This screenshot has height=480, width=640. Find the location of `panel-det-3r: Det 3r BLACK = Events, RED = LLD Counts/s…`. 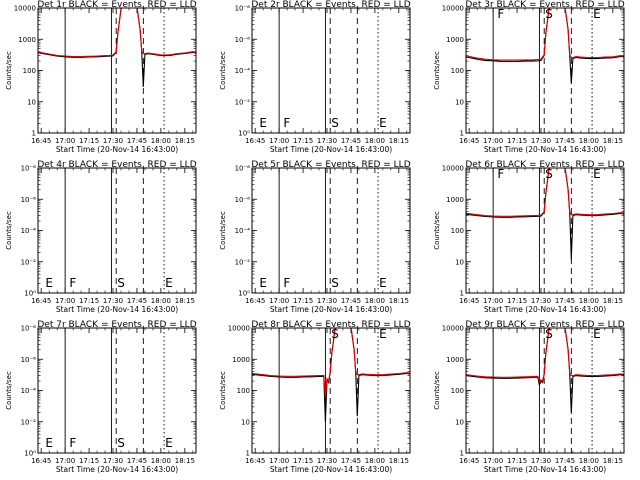

panel-det-3r: Det 3r BLACK = Events, RED = LLD Counts/s… is located at coordinates (529, 77).